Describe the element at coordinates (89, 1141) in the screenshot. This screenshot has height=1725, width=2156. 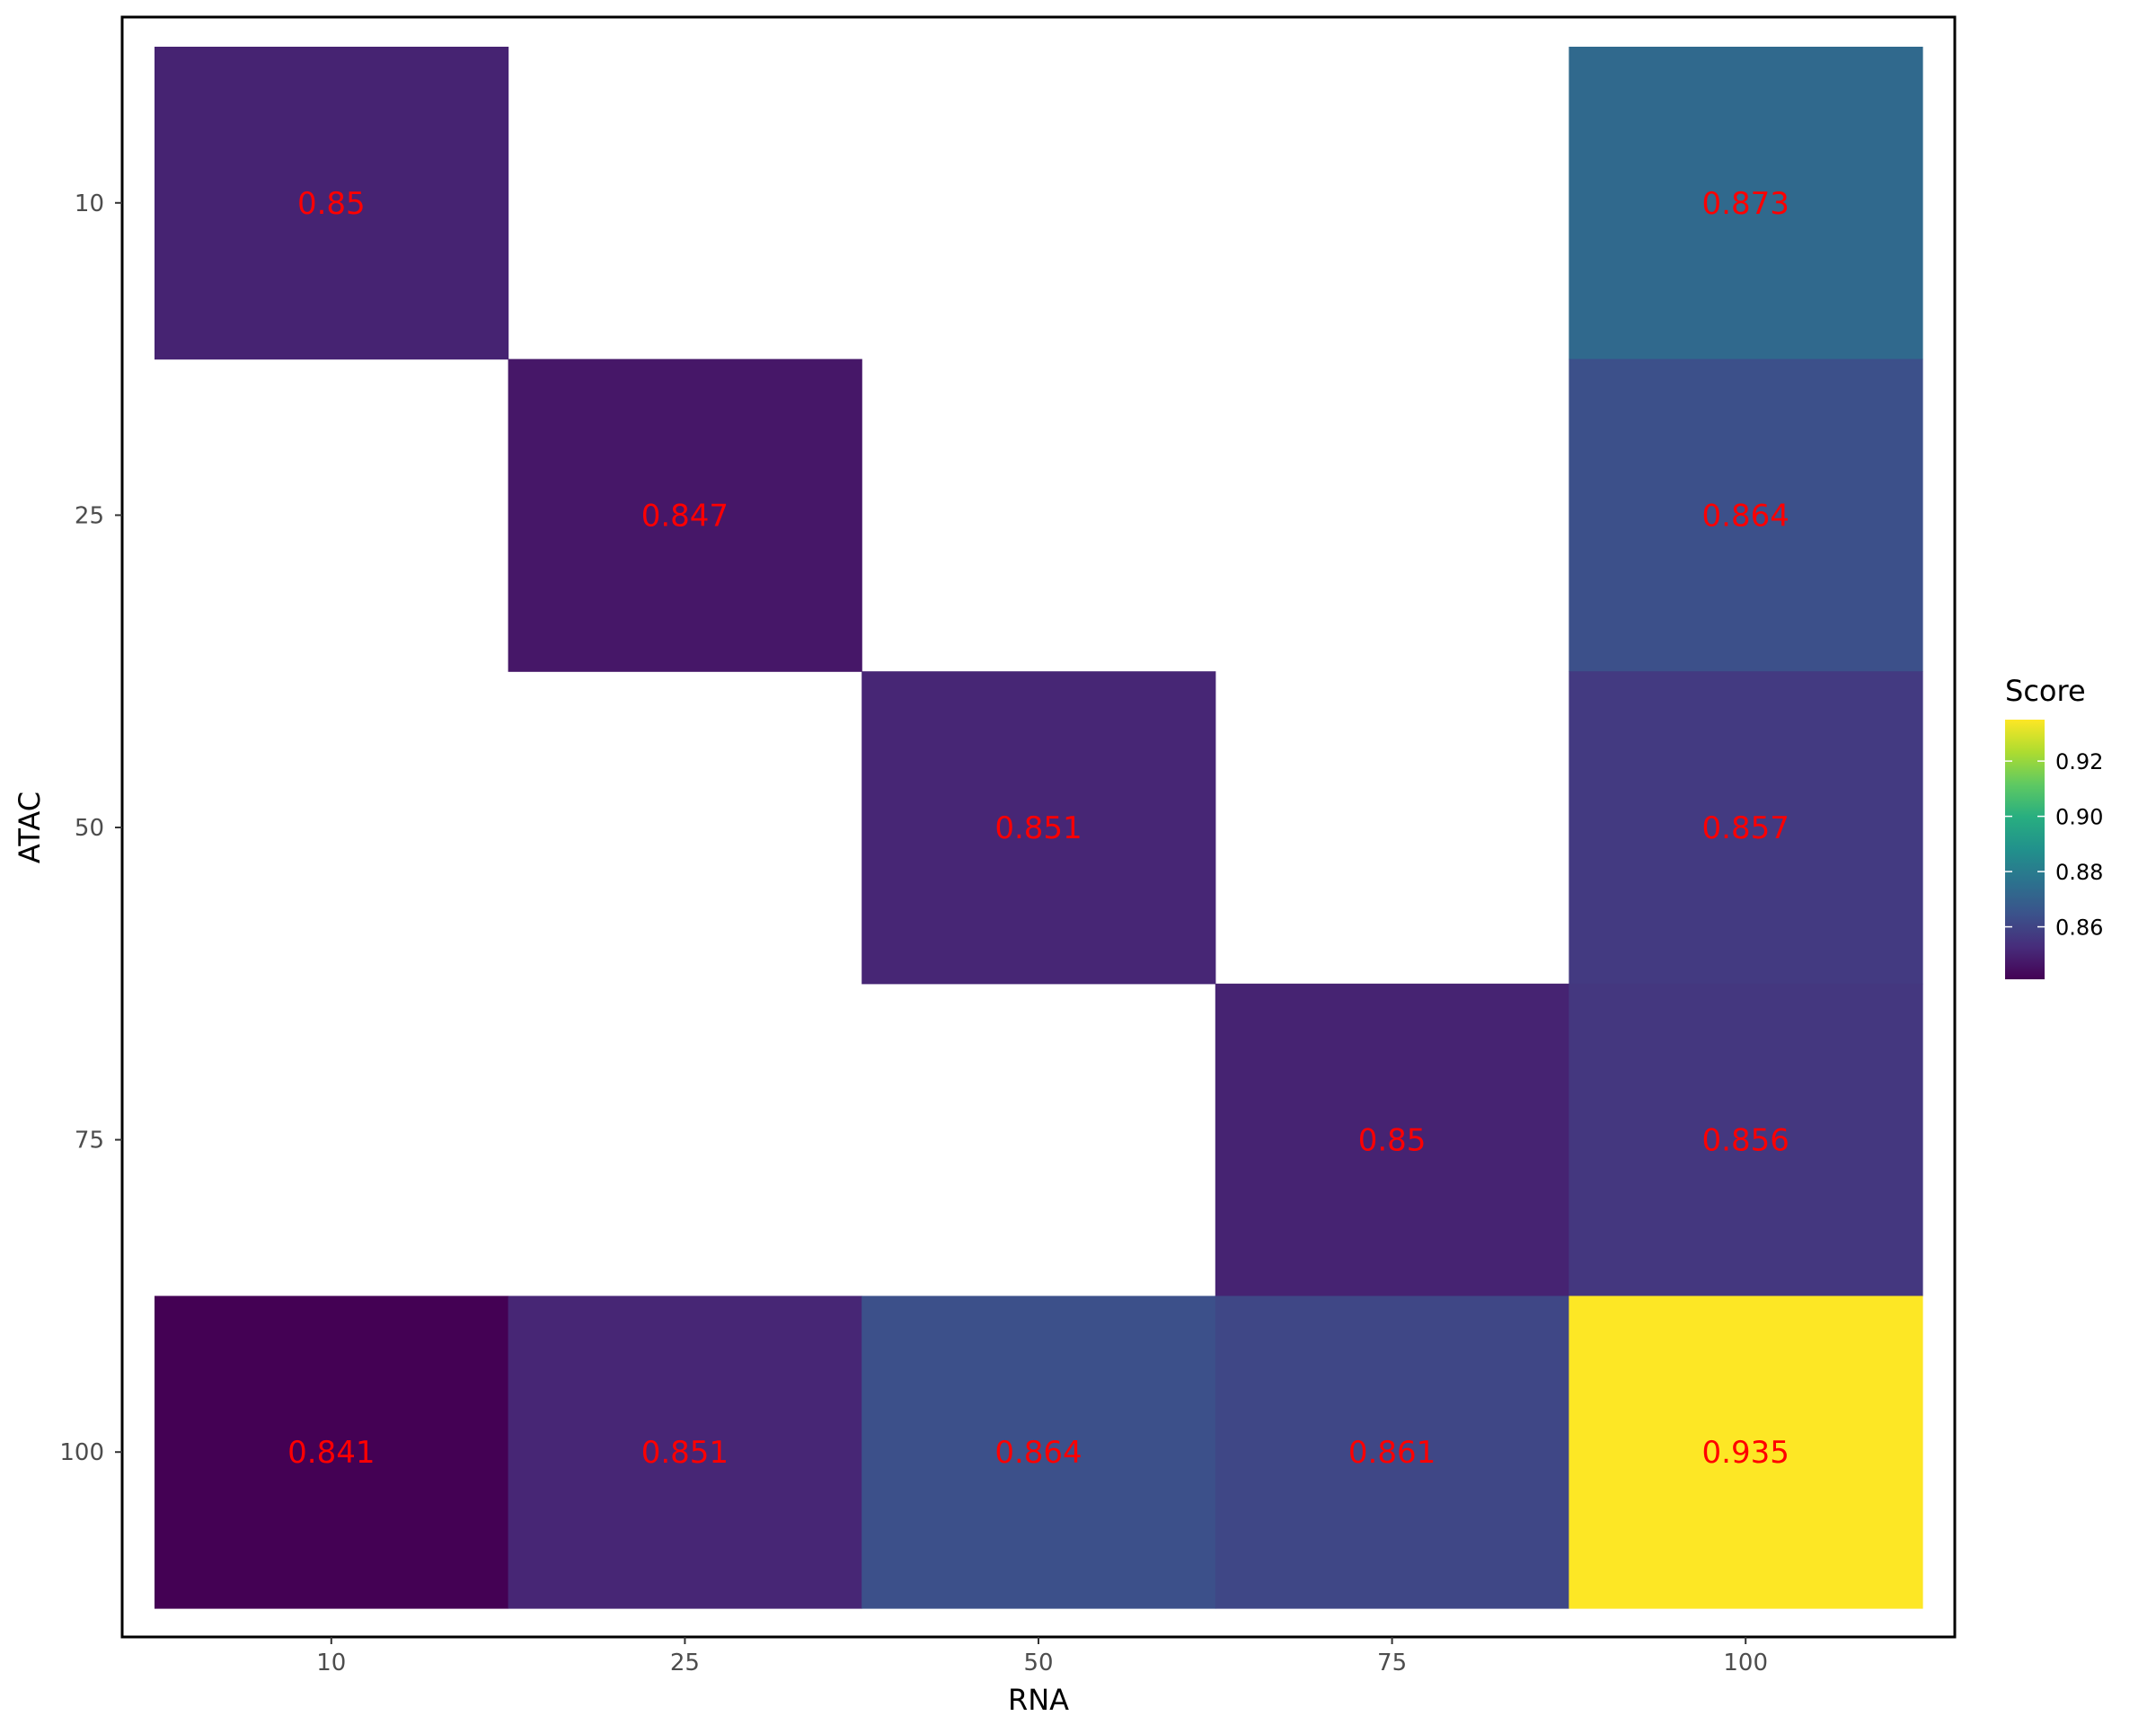
I see `y-tick-label: 75` at that location.